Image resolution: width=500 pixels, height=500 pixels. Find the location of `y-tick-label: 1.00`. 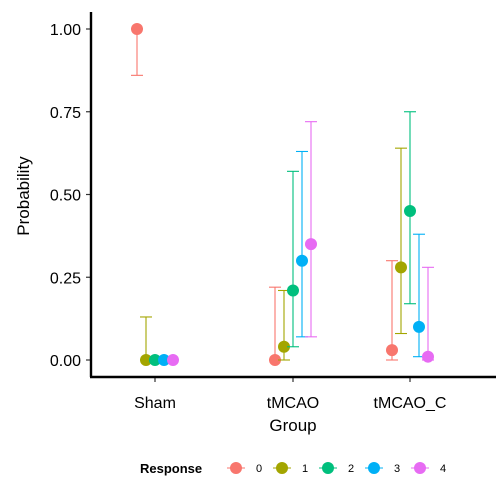

y-tick-label: 1.00 is located at coordinates (65, 30).